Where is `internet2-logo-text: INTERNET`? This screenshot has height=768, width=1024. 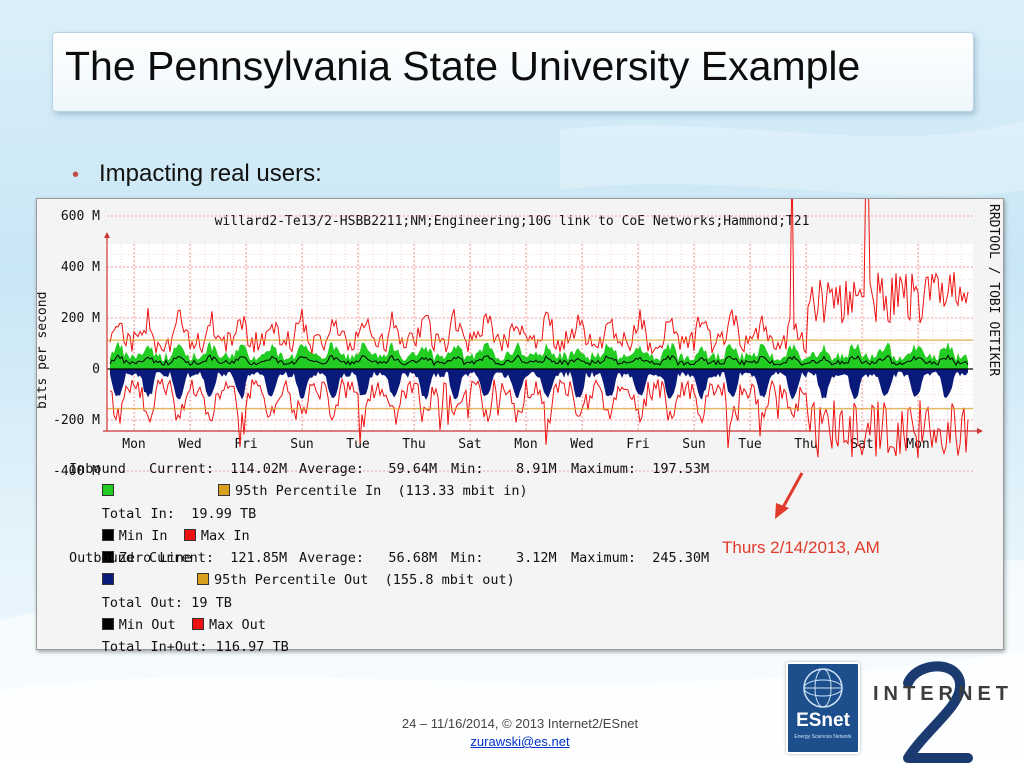 internet2-logo-text: INTERNET is located at coordinates (943, 694).